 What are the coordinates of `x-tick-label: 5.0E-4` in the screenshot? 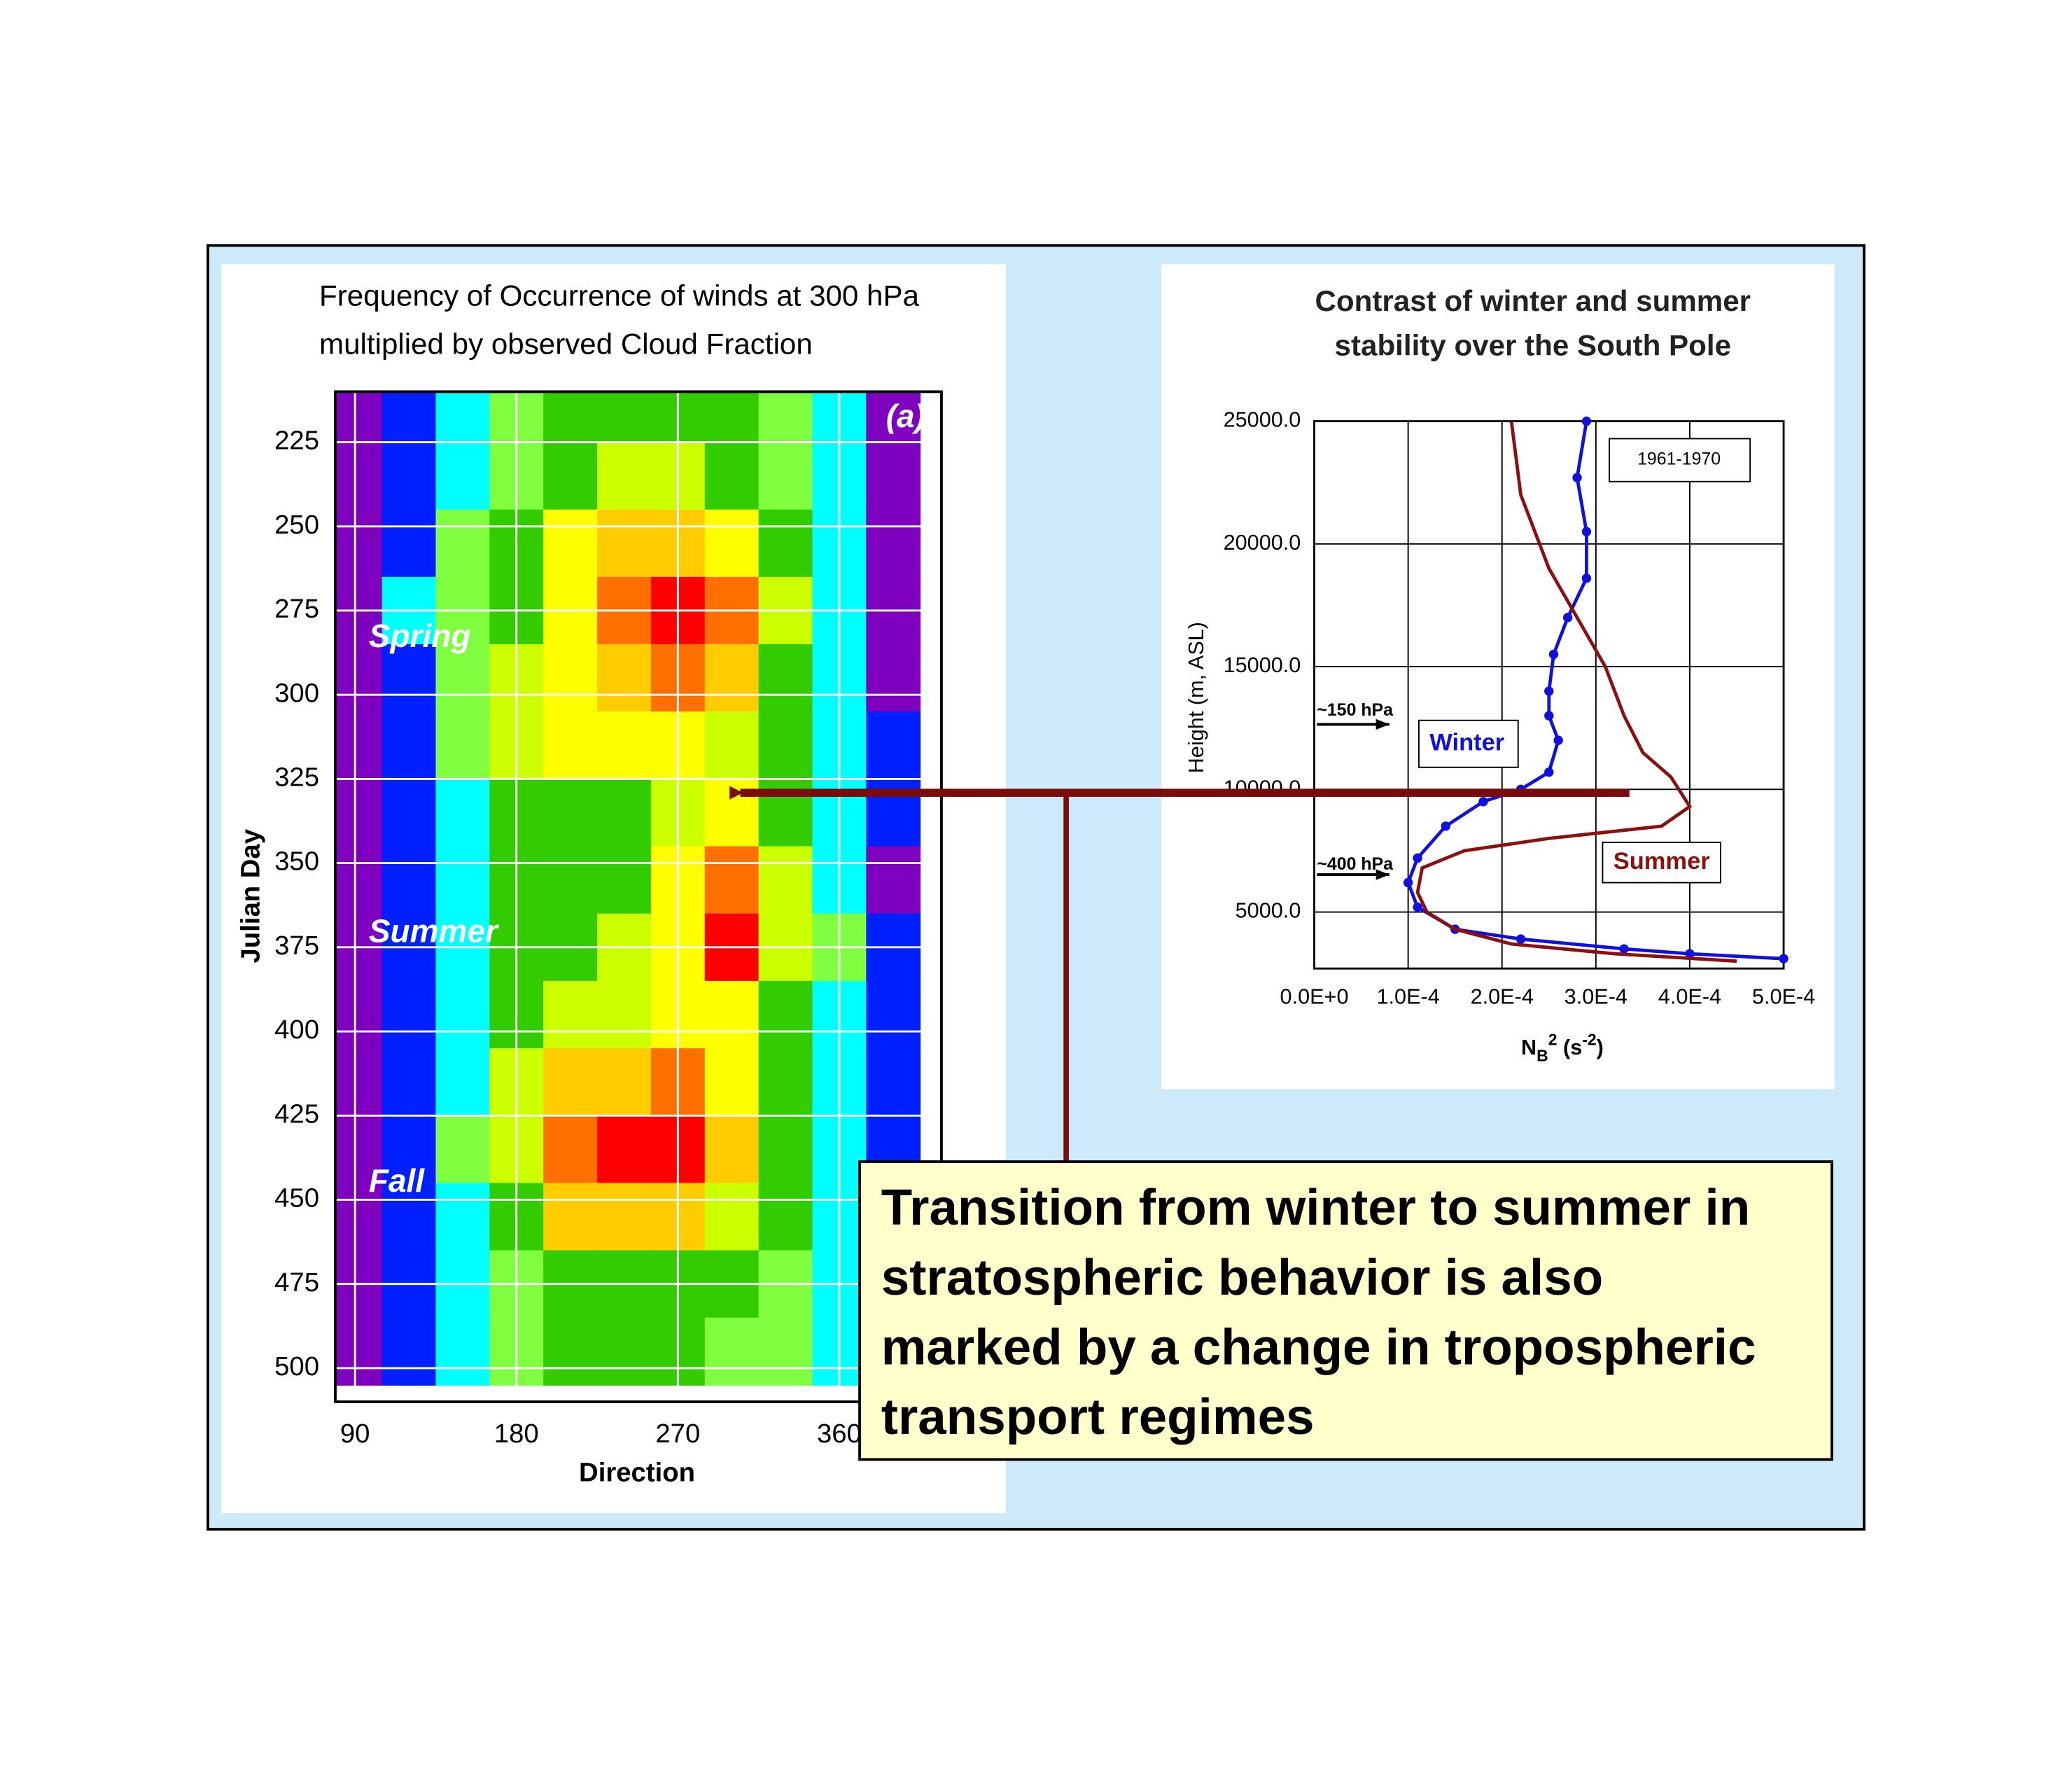 It's located at (1783, 996).